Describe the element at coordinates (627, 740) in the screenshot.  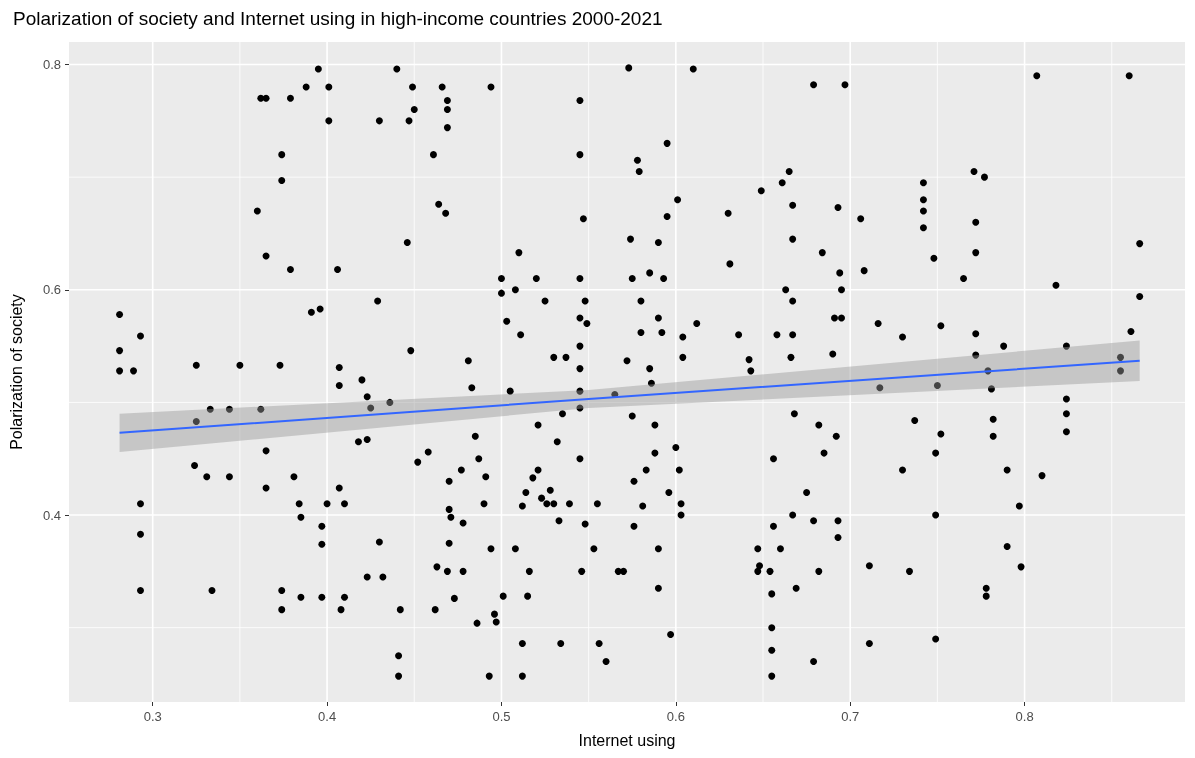
I see `x-axis-title: Internet using` at that location.